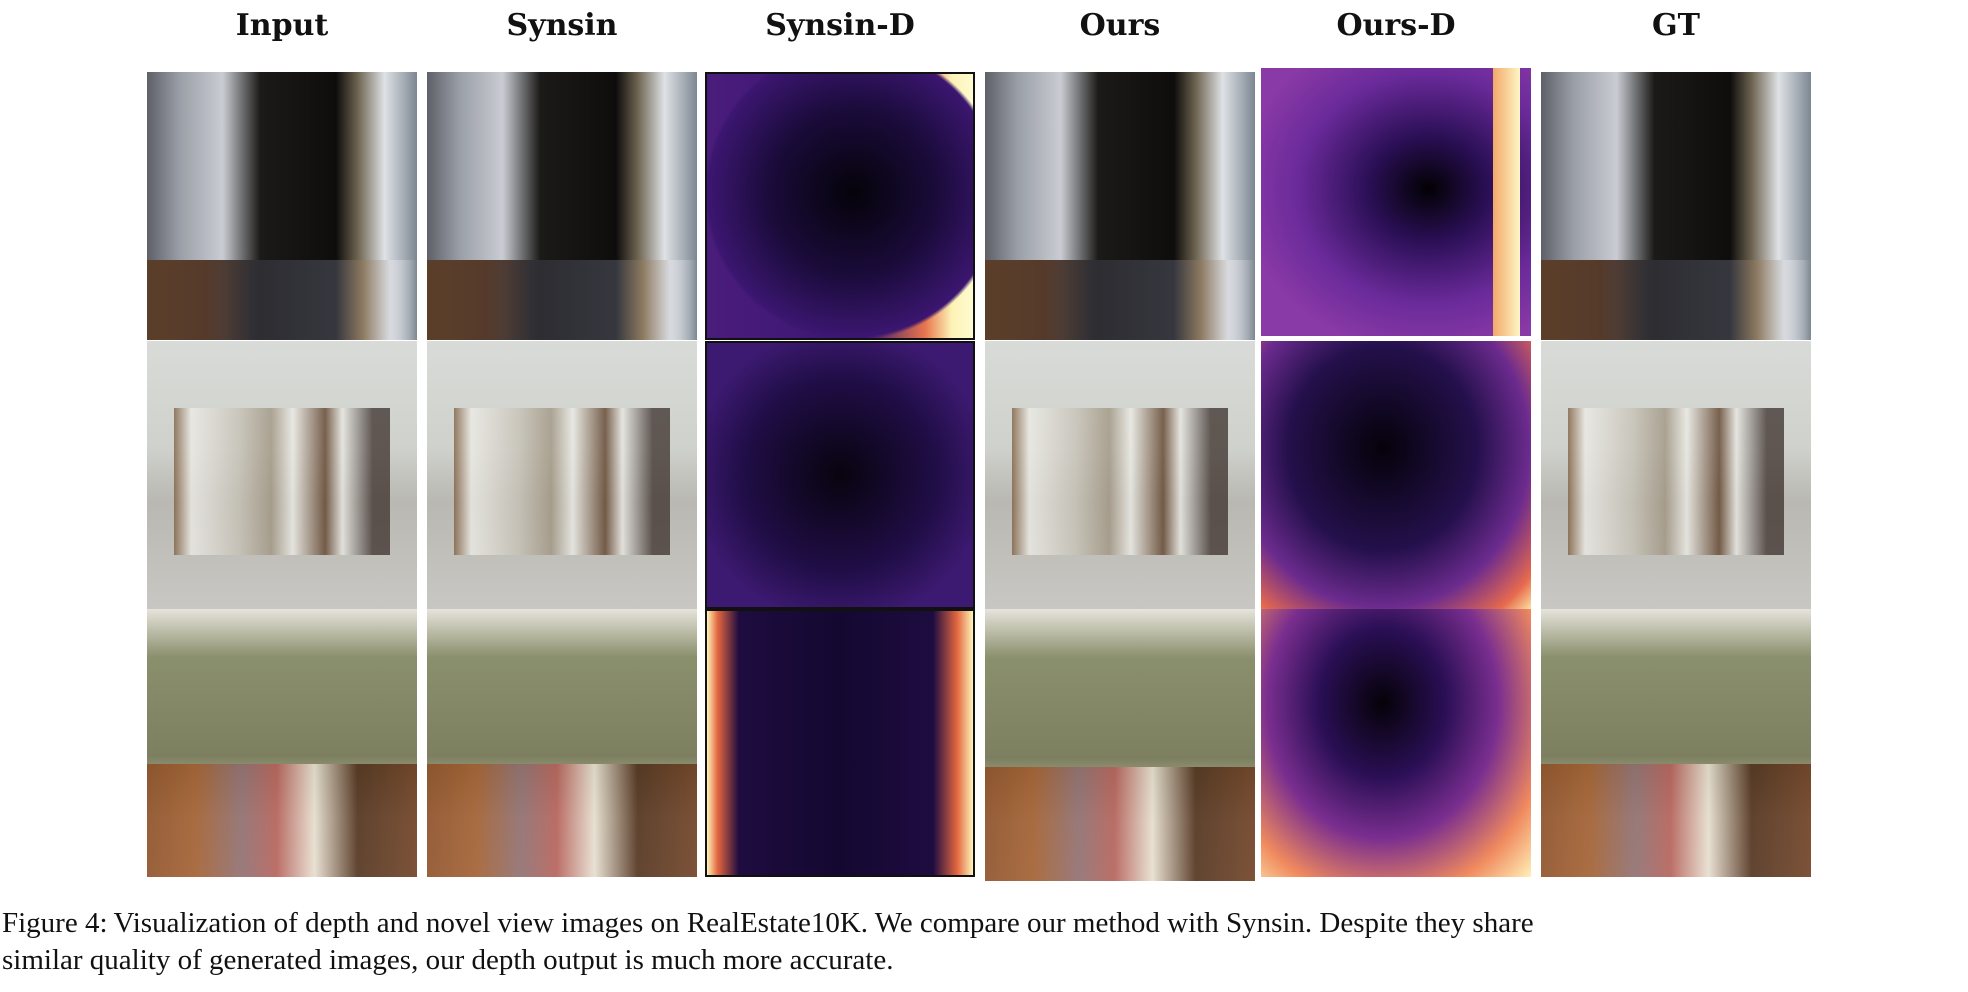 This screenshot has width=1968, height=992. Describe the element at coordinates (840, 25) in the screenshot. I see `column-header-synsin-d: Synsin-D` at that location.